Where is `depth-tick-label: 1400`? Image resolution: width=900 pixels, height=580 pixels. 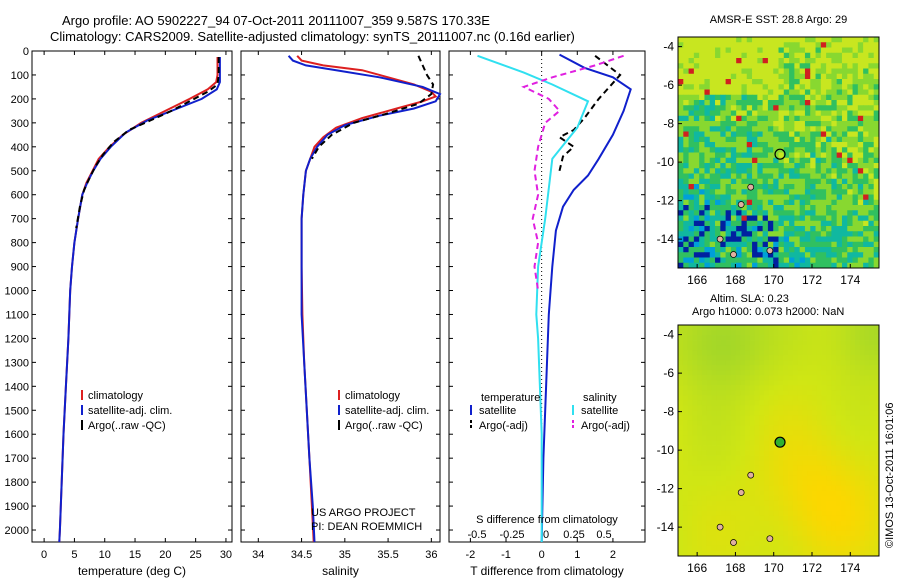 depth-tick-label: 1400 is located at coordinates (17, 387).